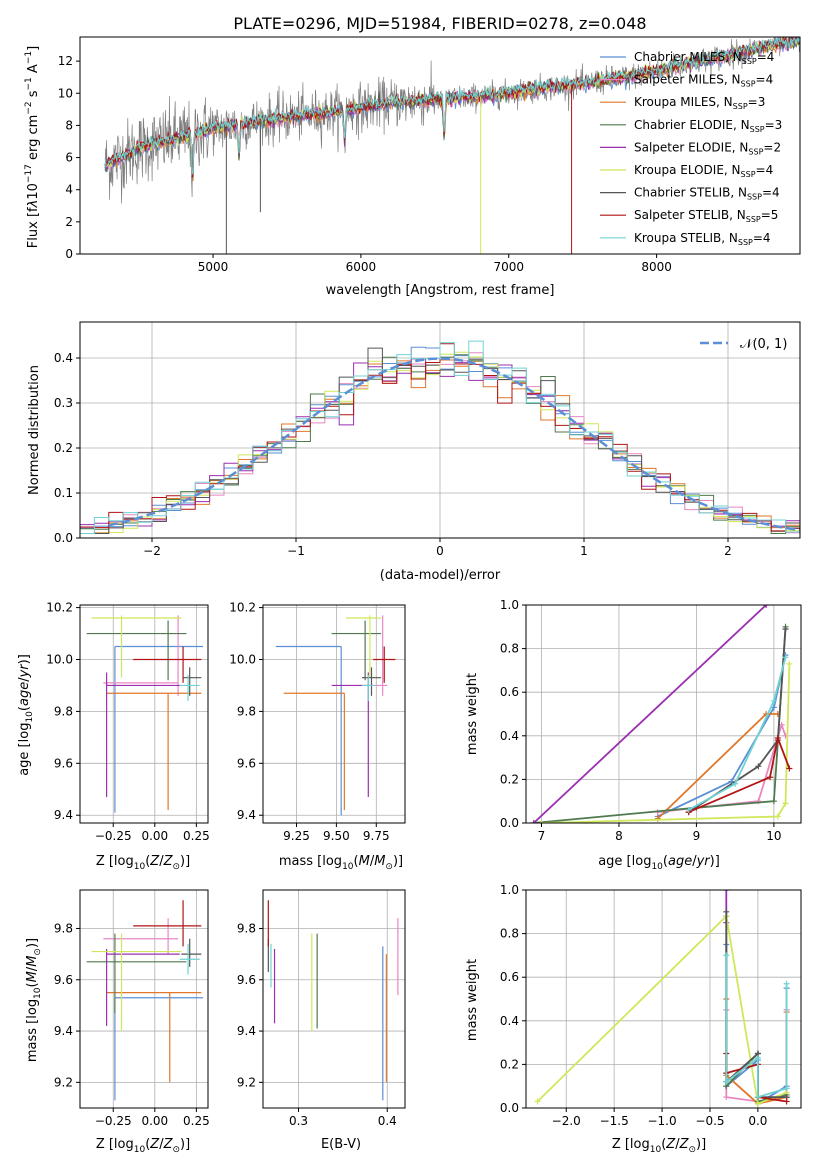 The width and height of the screenshot is (819, 1170). Describe the element at coordinates (737, 720) in the screenshot. I see `wage-line-chabrier-stelib` at that location.